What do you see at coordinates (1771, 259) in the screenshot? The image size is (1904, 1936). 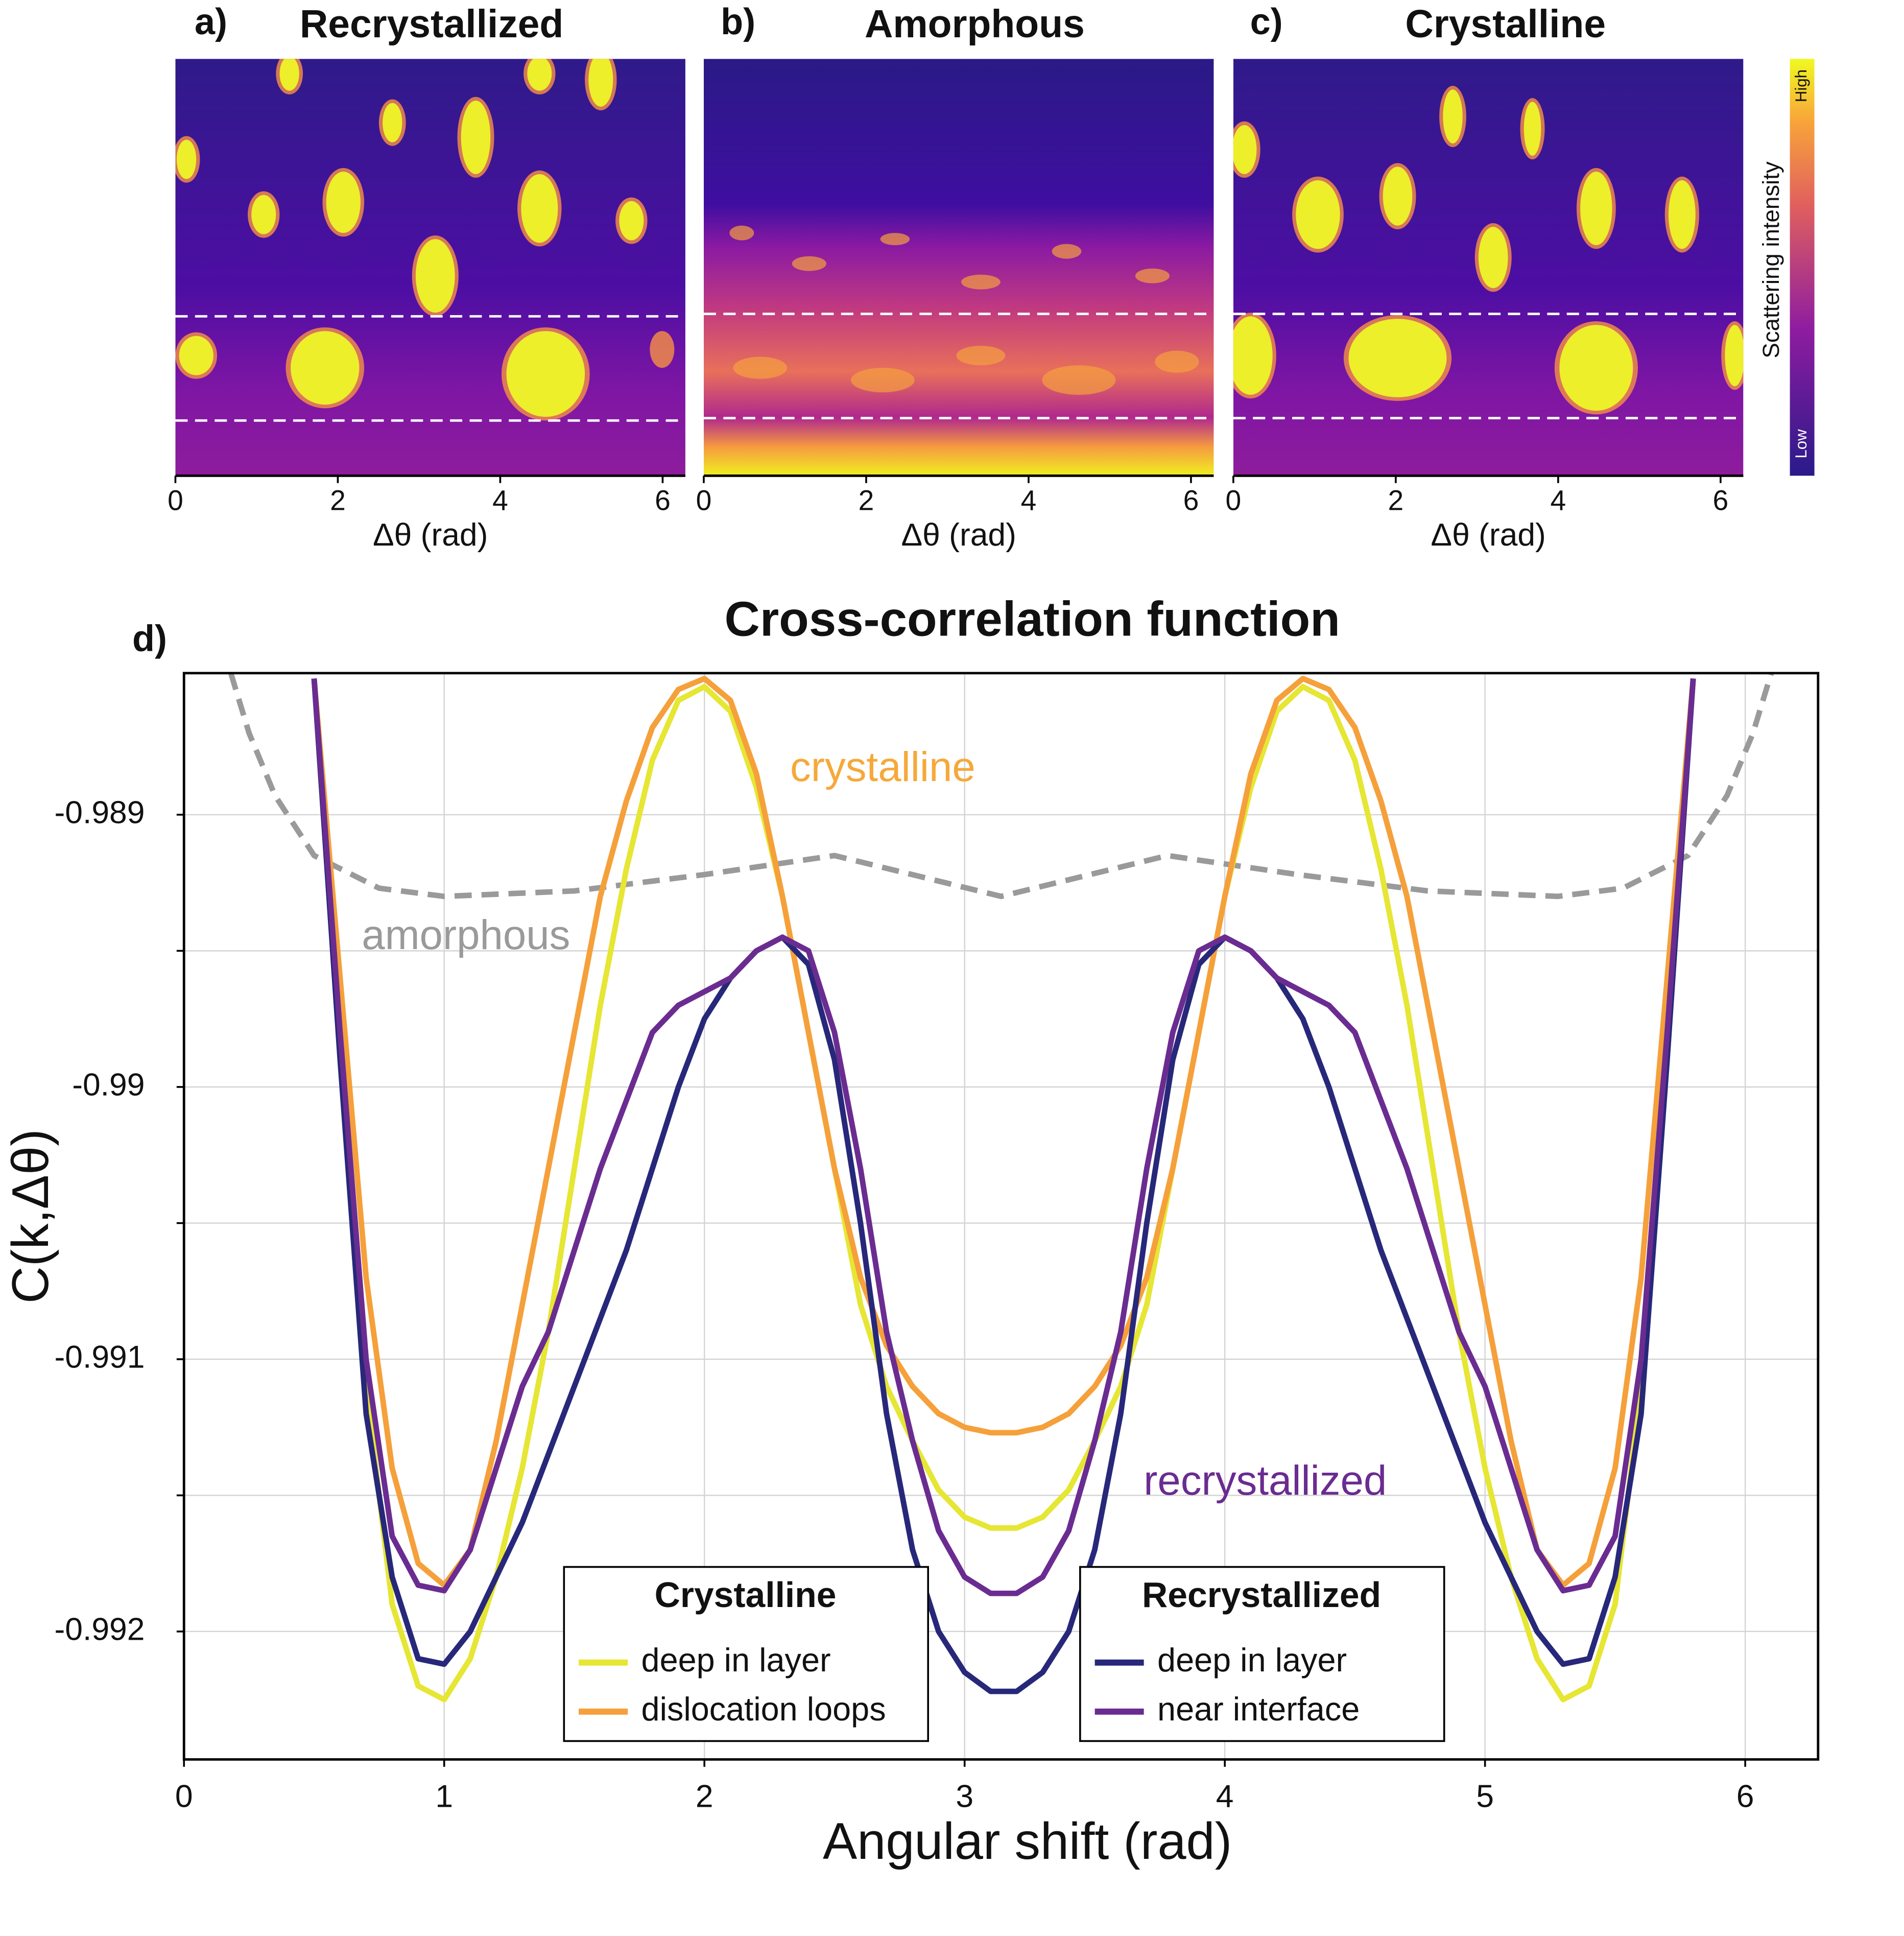 I see `colorbar-label: Scattering intensity` at bounding box center [1771, 259].